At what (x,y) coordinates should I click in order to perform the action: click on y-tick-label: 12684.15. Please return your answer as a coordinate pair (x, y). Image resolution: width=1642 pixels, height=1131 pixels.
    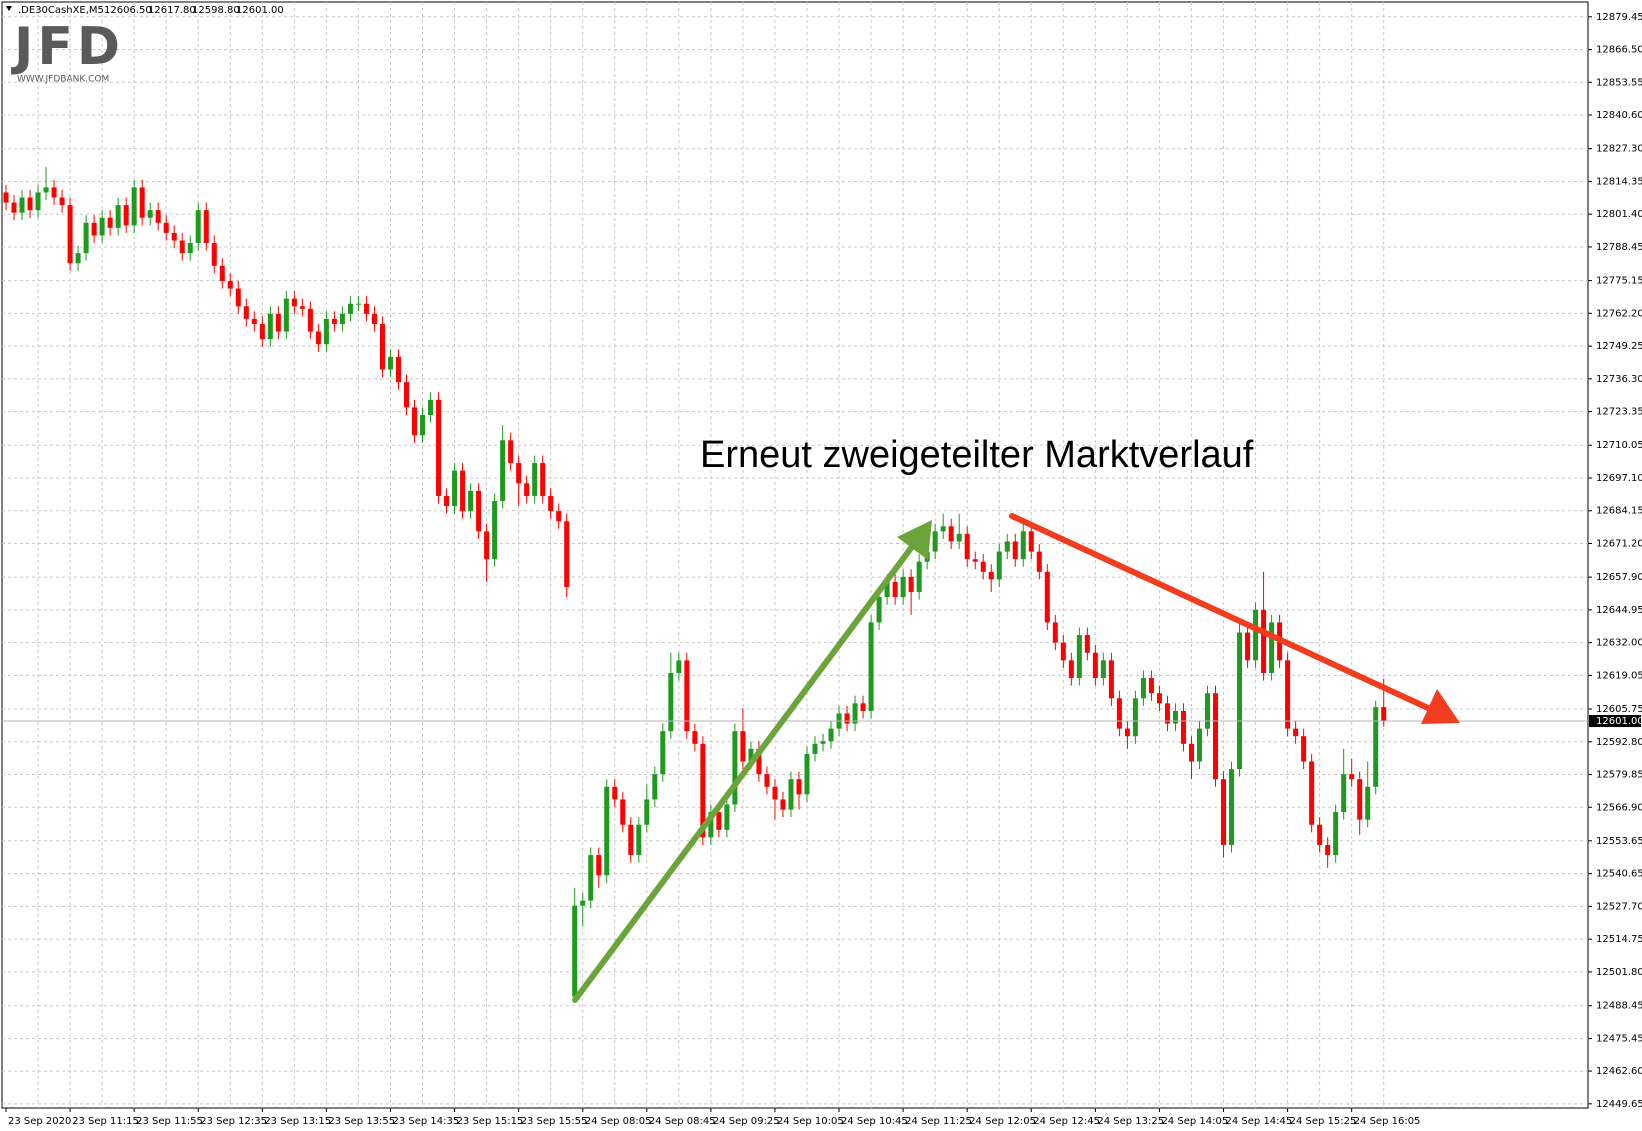
    Looking at the image, I should click on (1619, 511).